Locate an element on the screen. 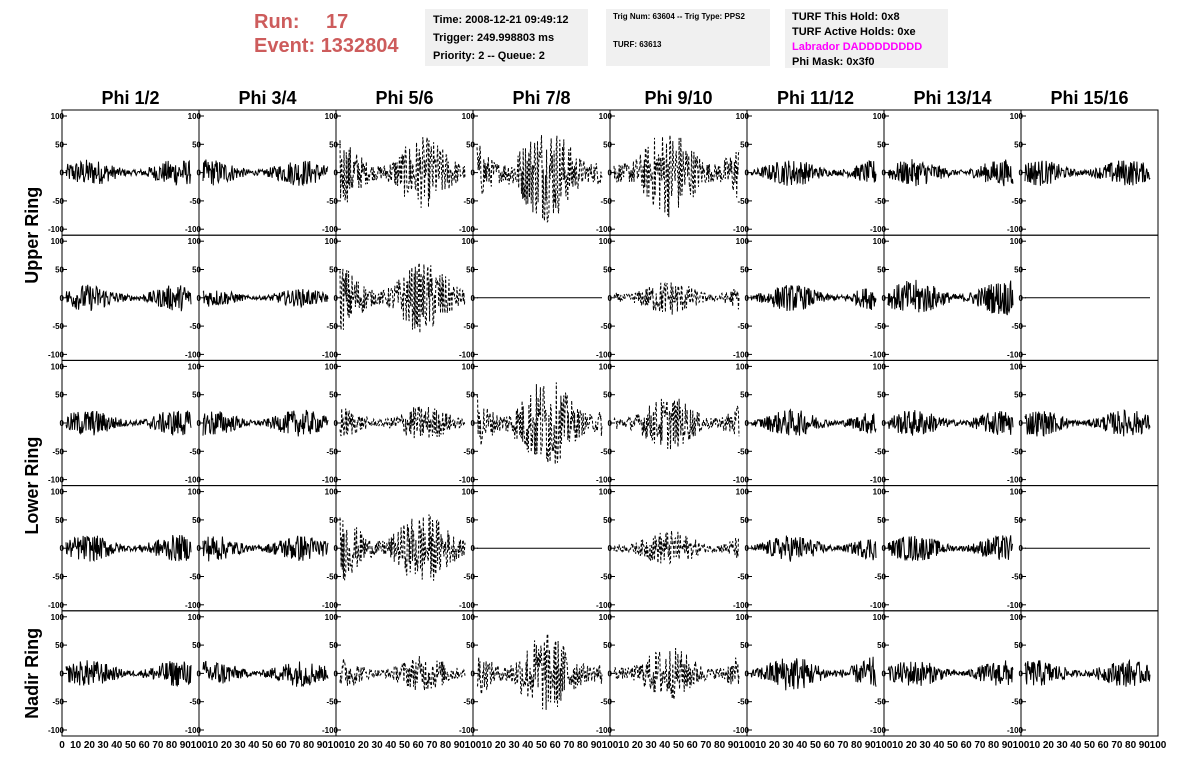 This screenshot has height=772, width=1196. x-tick-label: 50 is located at coordinates (131, 745).